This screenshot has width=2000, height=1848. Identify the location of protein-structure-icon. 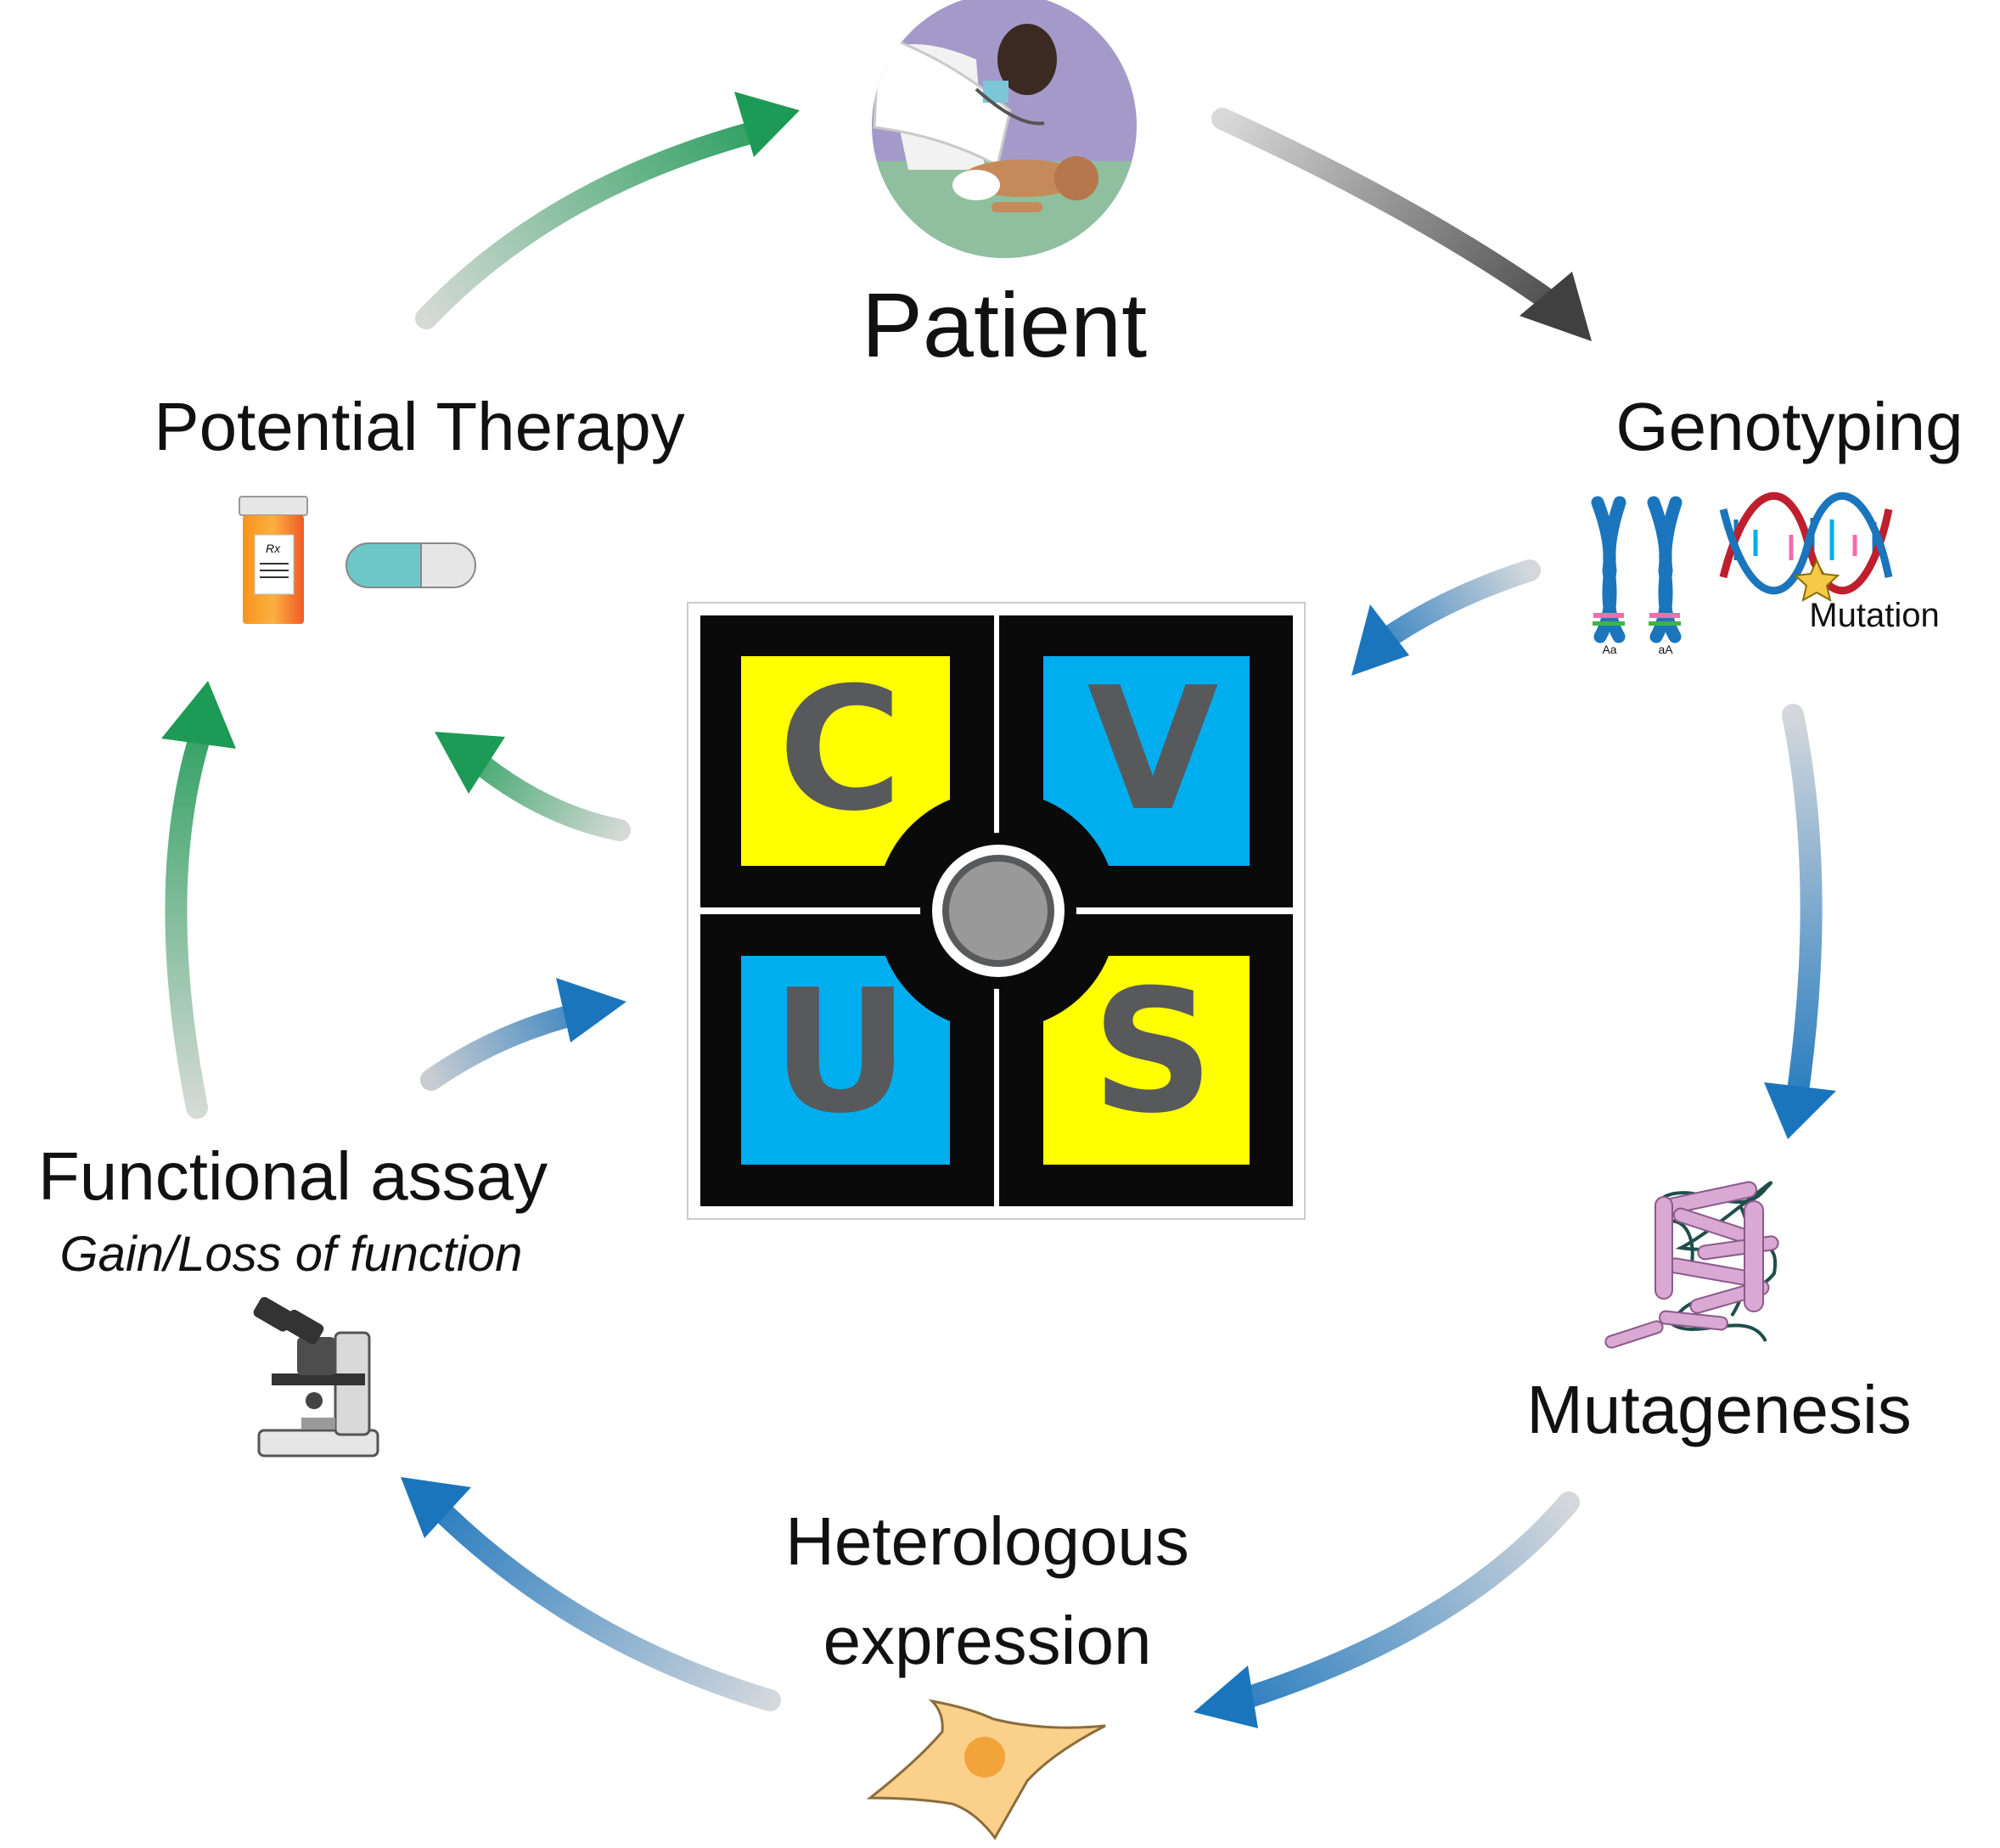
(1691, 1265).